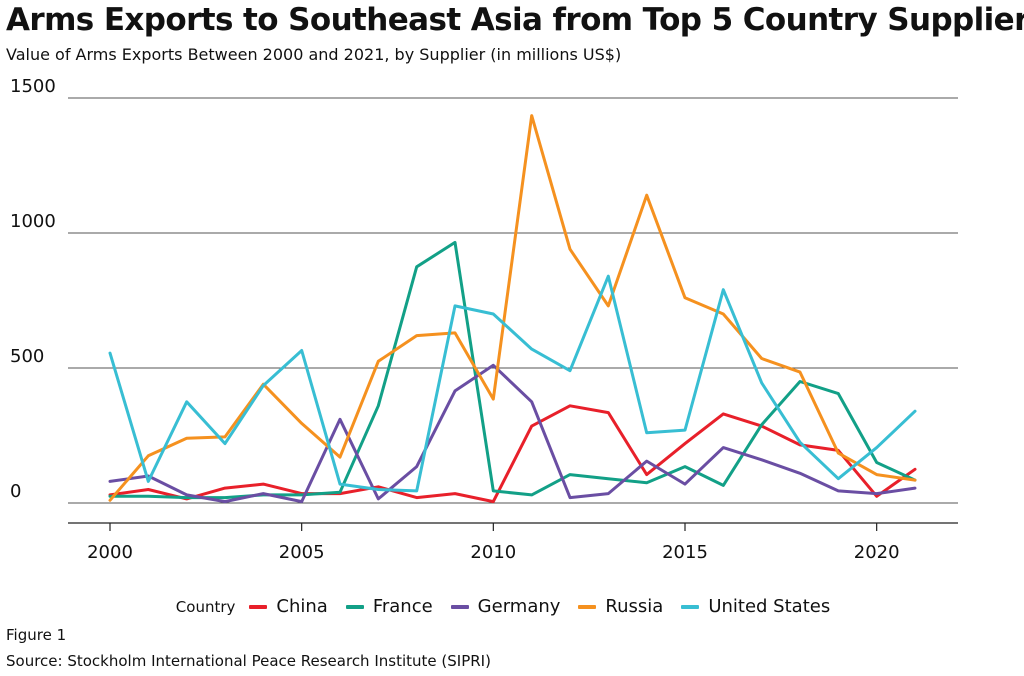 The height and width of the screenshot is (676, 1024). Describe the element at coordinates (33, 221) in the screenshot. I see `y-tick-label: 1000` at that location.